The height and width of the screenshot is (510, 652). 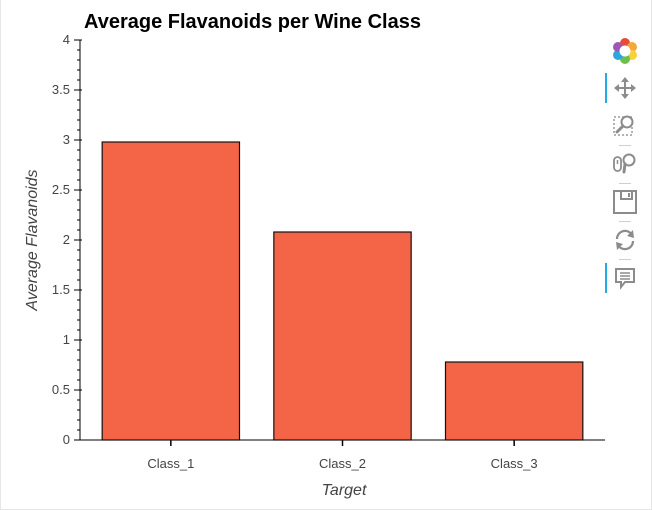 I want to click on y-tick-label: 3.5, so click(x=61, y=89).